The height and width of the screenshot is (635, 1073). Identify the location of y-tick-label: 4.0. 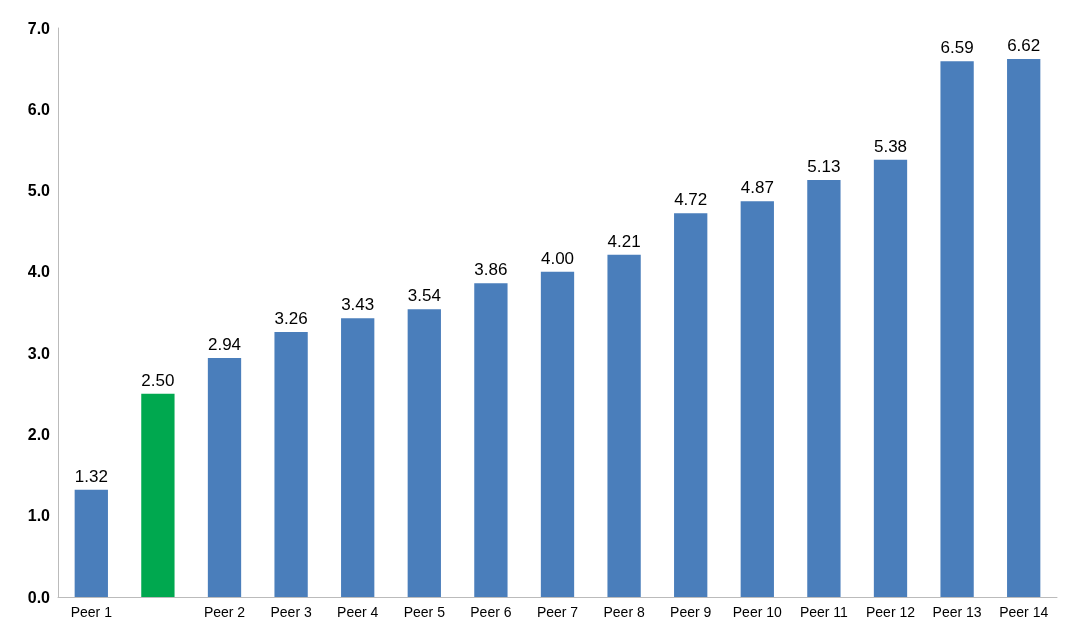
(39, 272).